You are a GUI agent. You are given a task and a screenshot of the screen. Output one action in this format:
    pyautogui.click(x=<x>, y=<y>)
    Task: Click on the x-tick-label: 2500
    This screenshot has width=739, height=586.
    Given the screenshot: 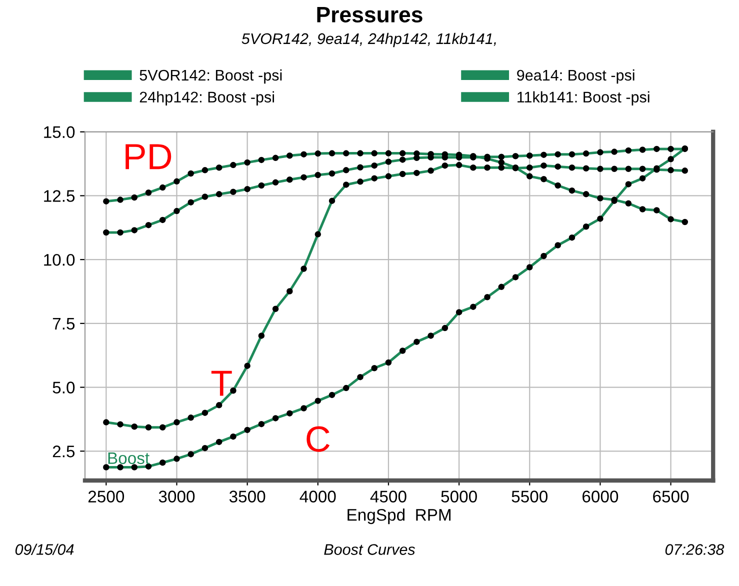 What is the action you would take?
    pyautogui.click(x=106, y=496)
    